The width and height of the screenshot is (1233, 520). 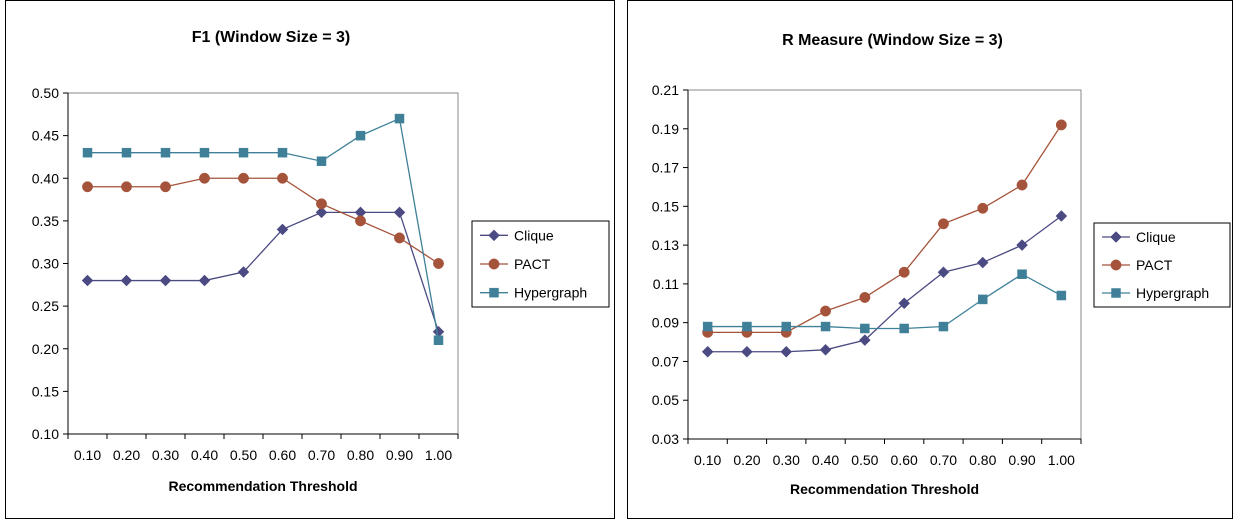 I want to click on x-tick-label: 0.70, so click(x=943, y=460).